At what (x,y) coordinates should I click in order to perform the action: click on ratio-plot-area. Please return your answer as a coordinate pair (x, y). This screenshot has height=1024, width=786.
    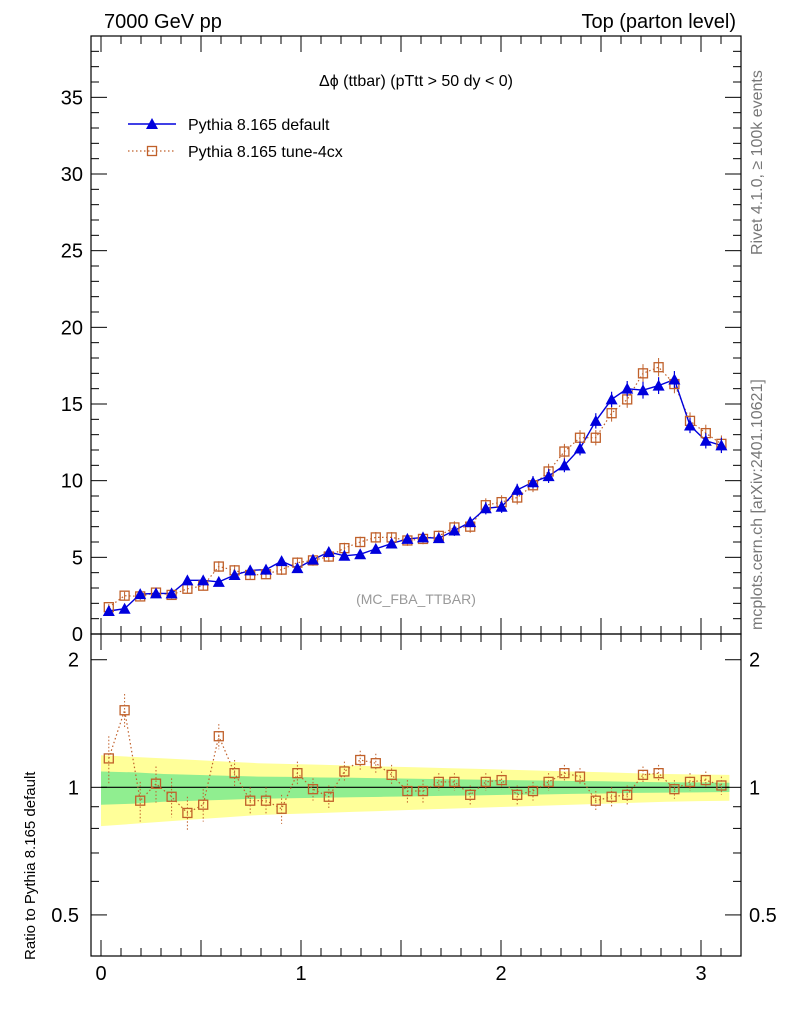
    Looking at the image, I should click on (415, 762).